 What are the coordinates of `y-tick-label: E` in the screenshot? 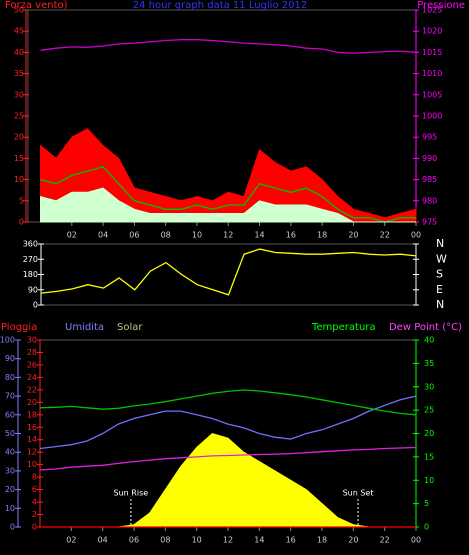 It's located at (439, 289).